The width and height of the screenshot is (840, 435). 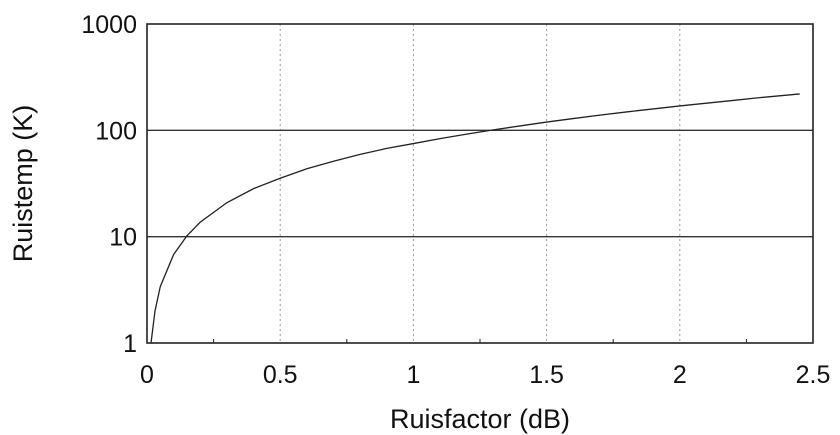 What do you see at coordinates (813, 375) in the screenshot?
I see `x-tick-label: 2.5` at bounding box center [813, 375].